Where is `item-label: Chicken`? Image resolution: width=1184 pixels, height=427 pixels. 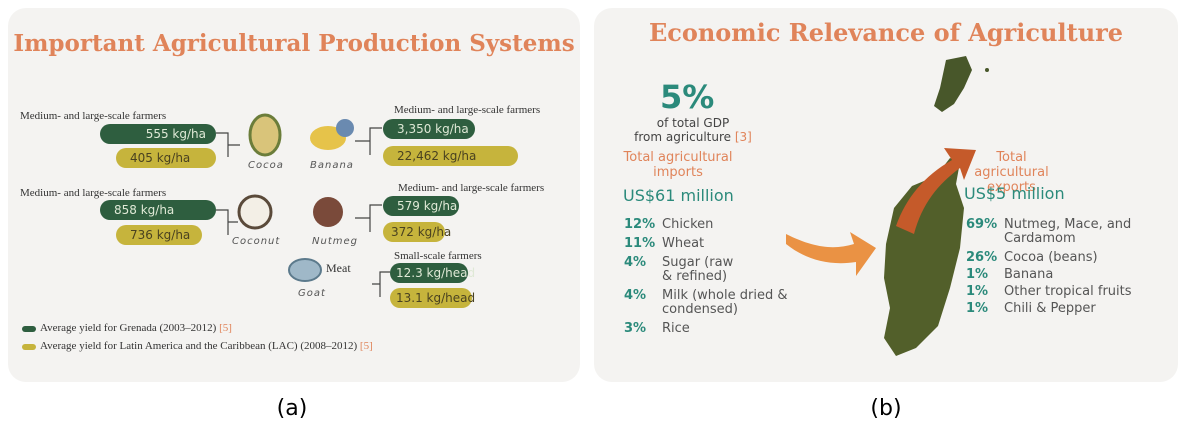 item-label: Chicken is located at coordinates (688, 224).